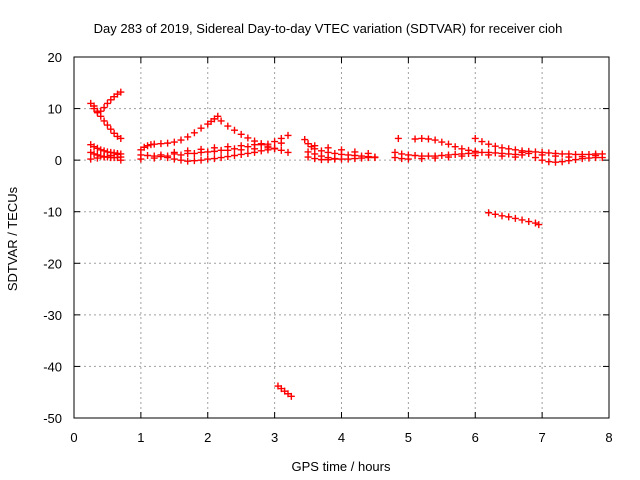 Image resolution: width=640 pixels, height=480 pixels. I want to click on x-tick-label: 4, so click(341, 437).